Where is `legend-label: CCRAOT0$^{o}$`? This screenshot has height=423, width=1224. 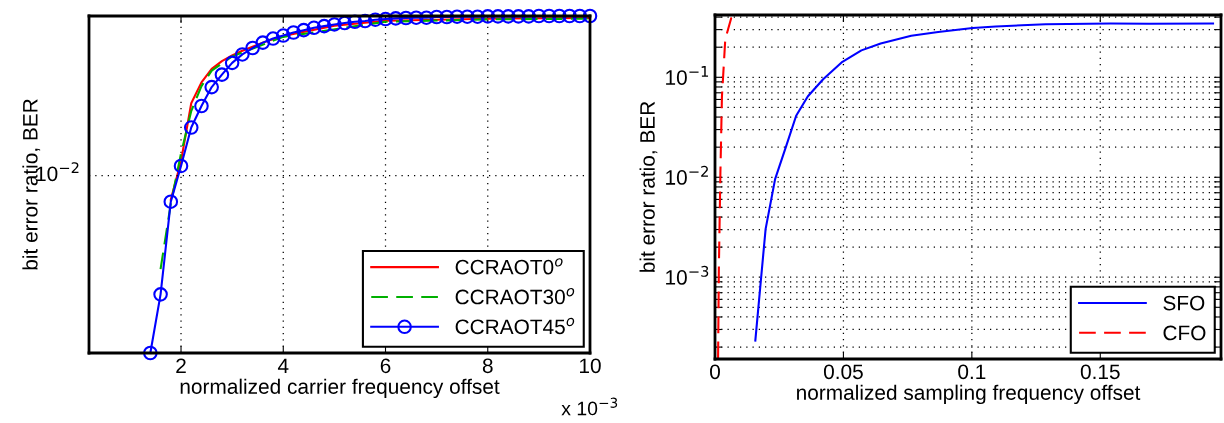 legend-label: CCRAOT0$^{o}$ is located at coordinates (509, 266).